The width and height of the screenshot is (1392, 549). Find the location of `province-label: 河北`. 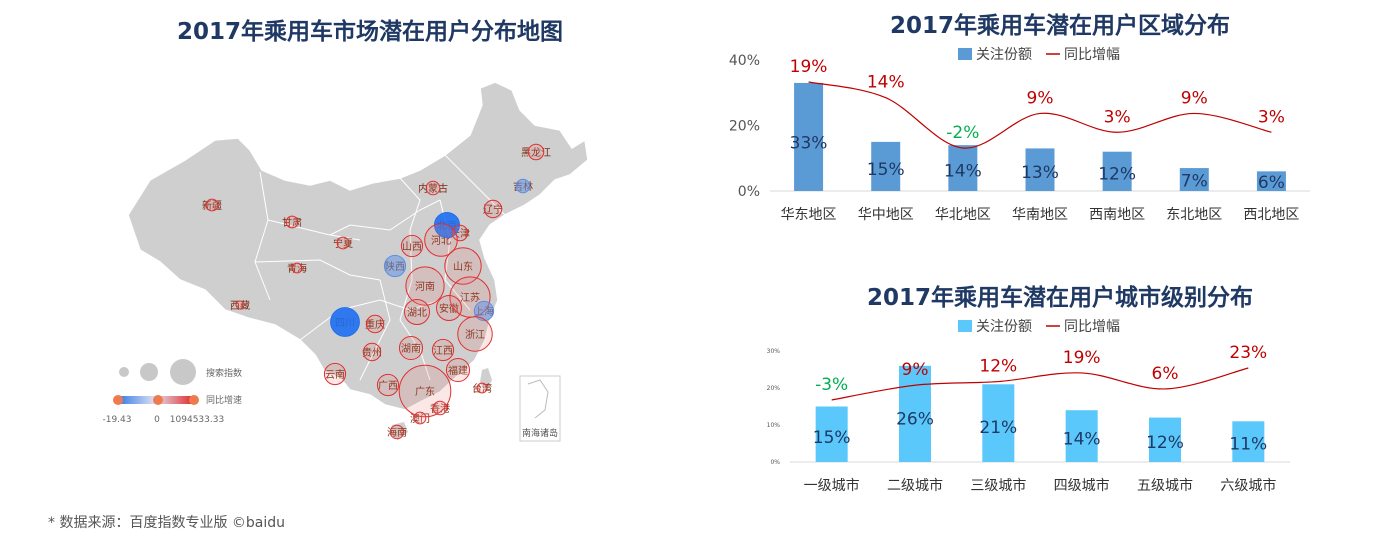

province-label: 河北 is located at coordinates (441, 241).